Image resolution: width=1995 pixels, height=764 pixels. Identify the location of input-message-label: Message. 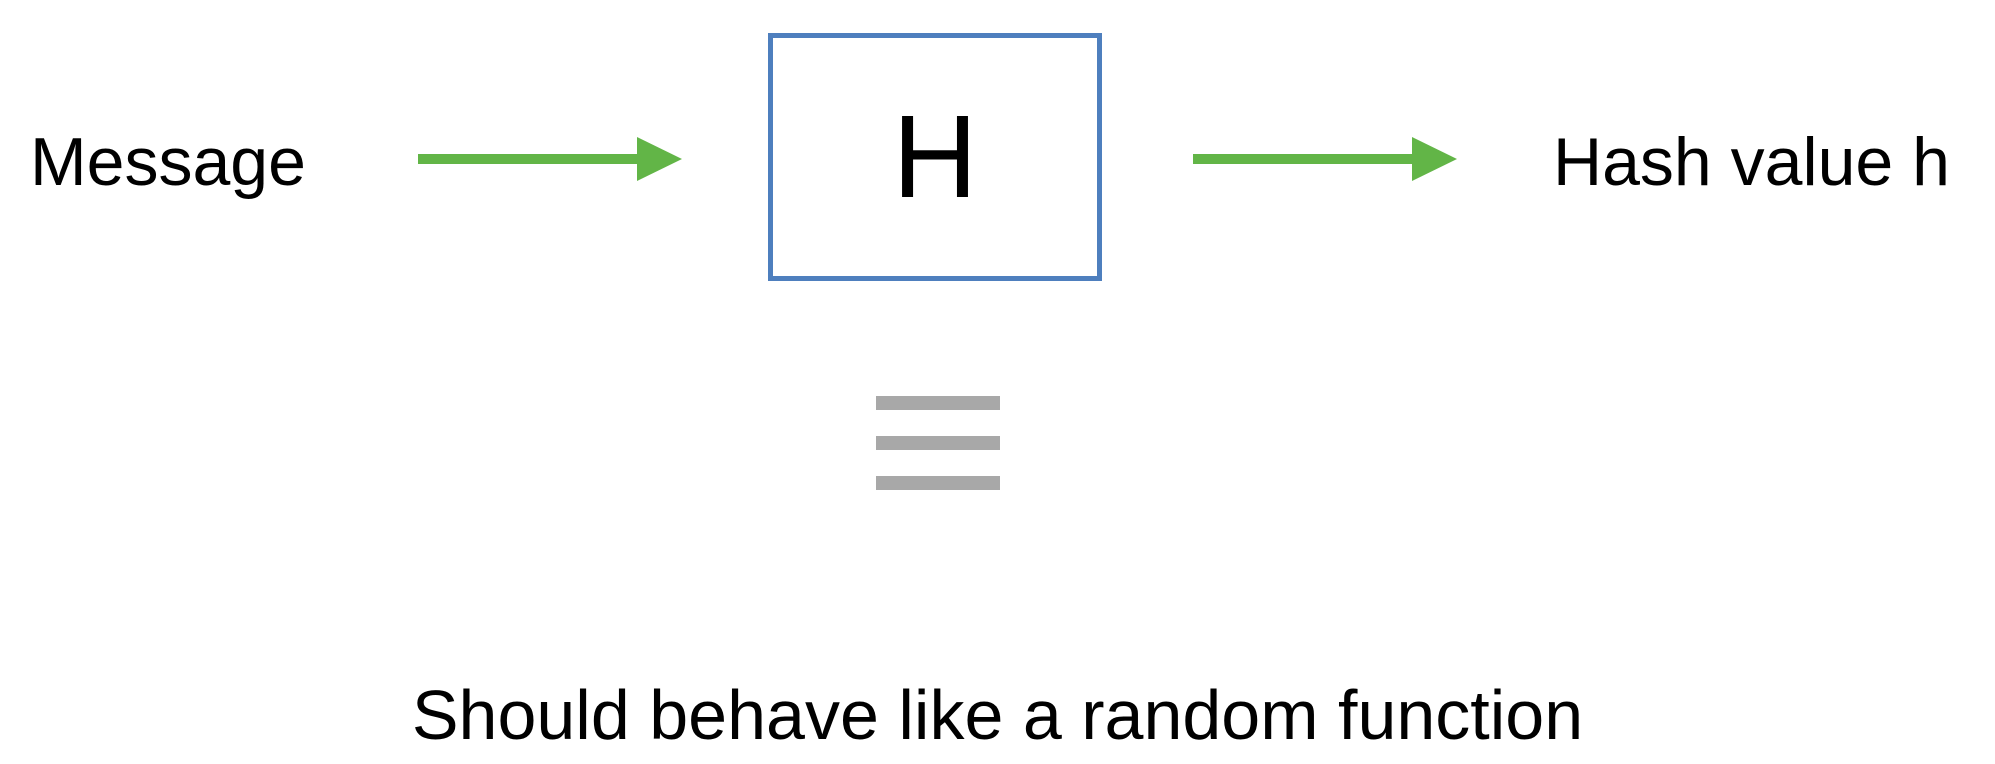
(168, 162).